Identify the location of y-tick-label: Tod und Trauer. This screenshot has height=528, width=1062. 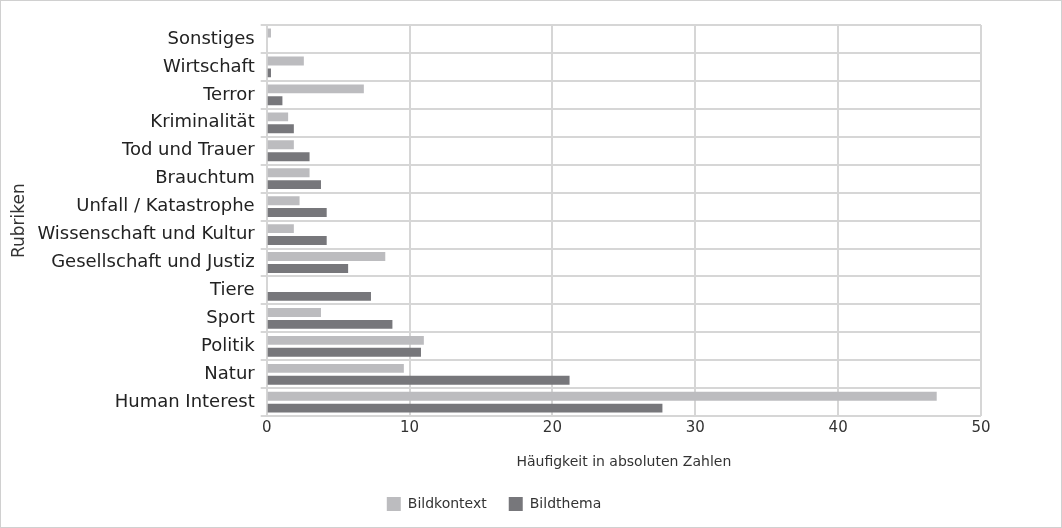
(188, 149).